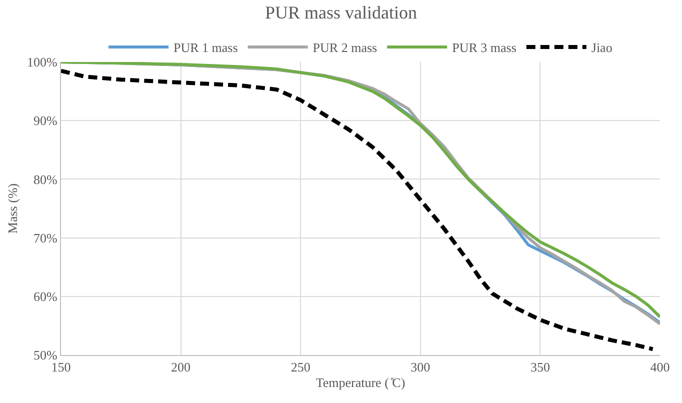 This screenshot has height=403, width=682. What do you see at coordinates (46, 120) in the screenshot?
I see `y-tick-label: 90%` at bounding box center [46, 120].